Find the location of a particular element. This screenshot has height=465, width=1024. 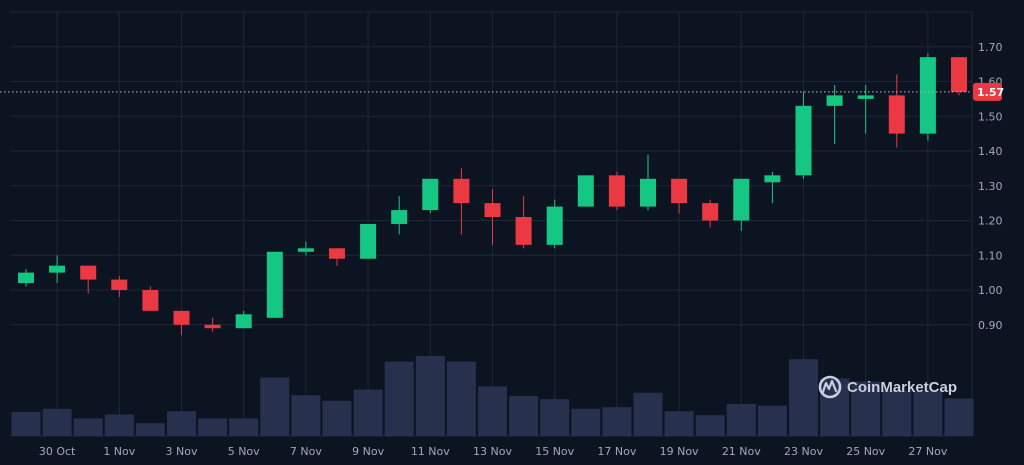

x-tick-label: 27 Nov is located at coordinates (927, 451).